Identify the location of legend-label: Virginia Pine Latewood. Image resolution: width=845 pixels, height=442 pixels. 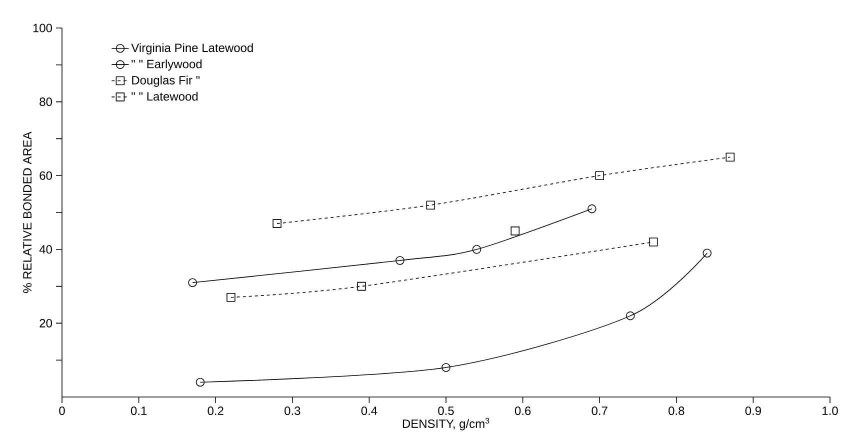
(192, 48).